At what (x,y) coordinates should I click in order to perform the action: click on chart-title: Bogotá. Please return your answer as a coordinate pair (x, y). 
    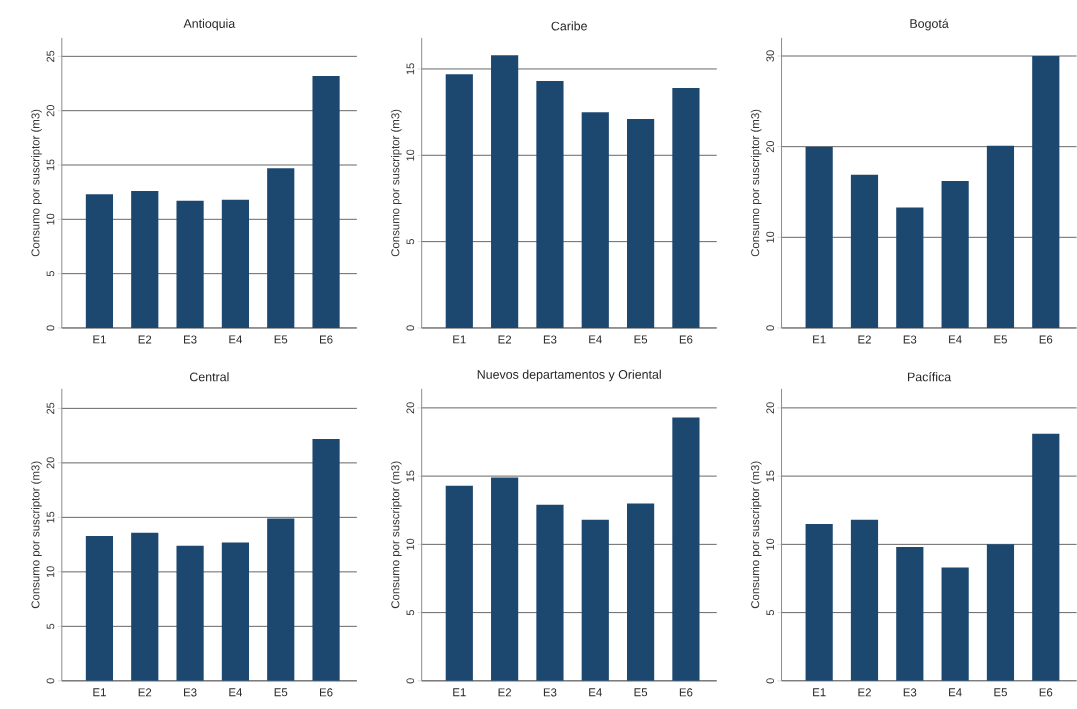
    Looking at the image, I should click on (929, 24).